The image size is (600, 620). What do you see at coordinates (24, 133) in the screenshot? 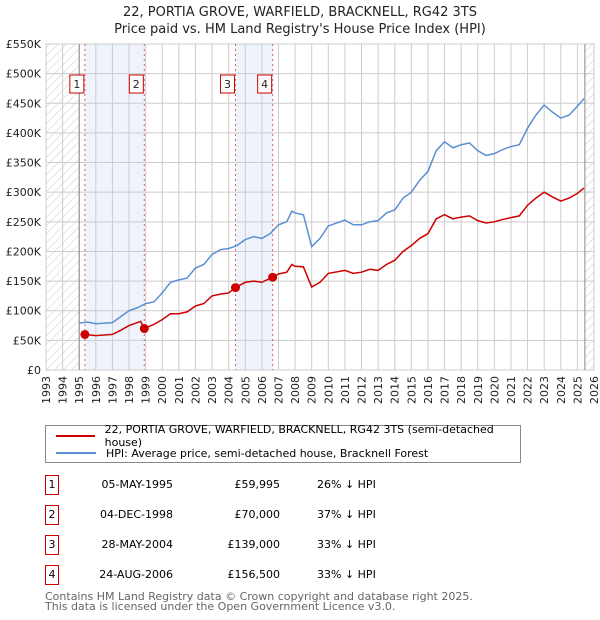
I see `y-tick-label: £400K` at bounding box center [24, 133].